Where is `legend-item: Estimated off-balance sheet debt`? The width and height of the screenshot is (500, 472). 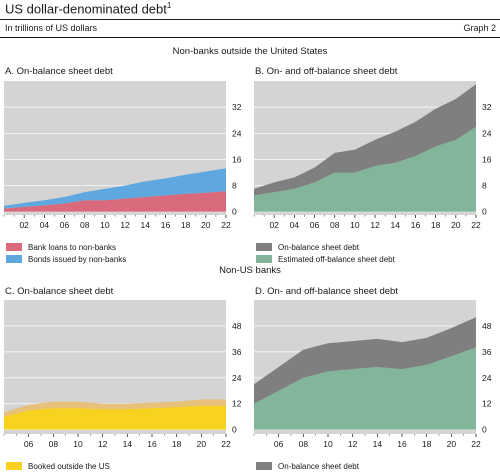 legend-item: Estimated off-balance sheet debt is located at coordinates (325, 259).